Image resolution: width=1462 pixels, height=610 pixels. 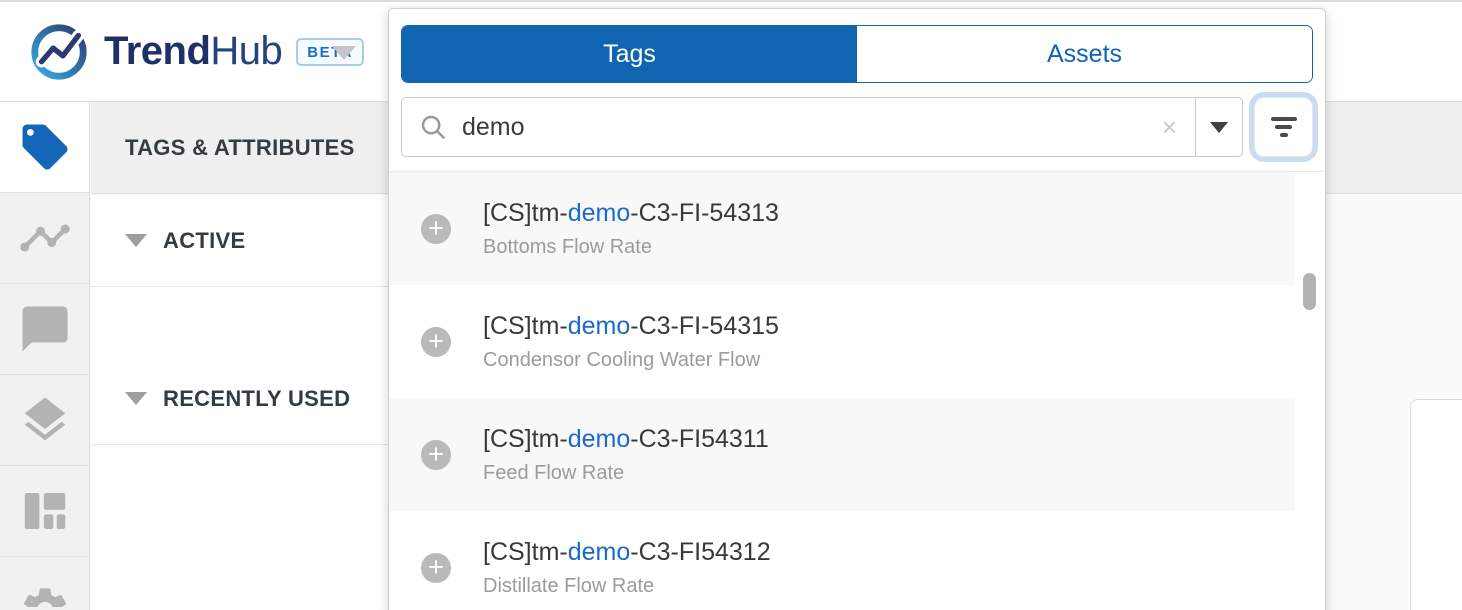 I want to click on tag-description: Distillate Flow Rate, so click(x=569, y=585).